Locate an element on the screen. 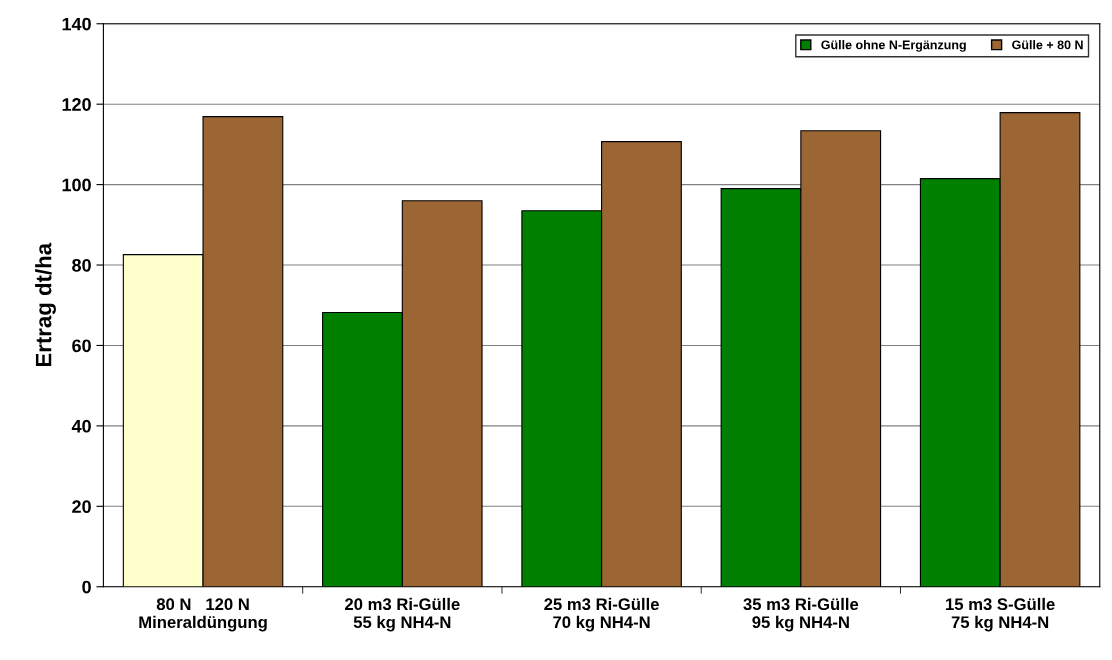 The image size is (1112, 660). y-axis-title: Ertrag dt/ha is located at coordinates (45, 304).